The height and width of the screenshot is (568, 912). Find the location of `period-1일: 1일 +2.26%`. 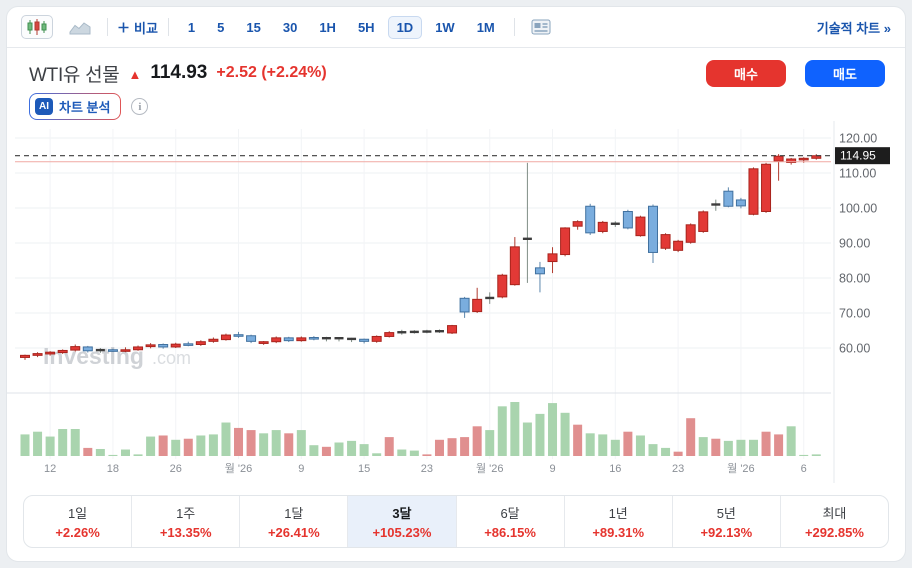

period-1일: 1일 +2.26% is located at coordinates (78, 521).